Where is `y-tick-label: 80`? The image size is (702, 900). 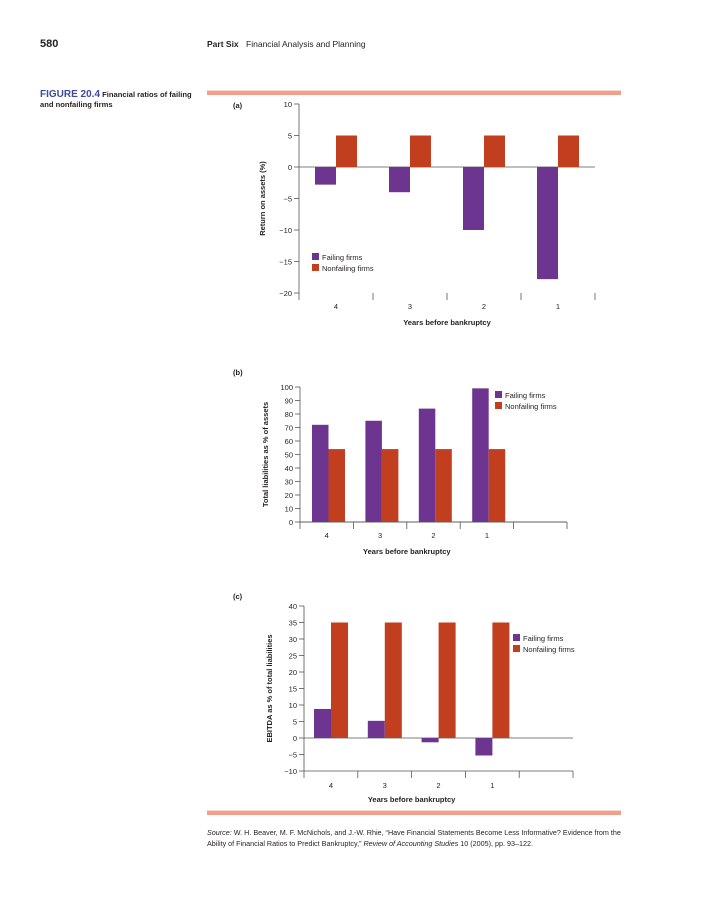
y-tick-label: 80 is located at coordinates (289, 414).